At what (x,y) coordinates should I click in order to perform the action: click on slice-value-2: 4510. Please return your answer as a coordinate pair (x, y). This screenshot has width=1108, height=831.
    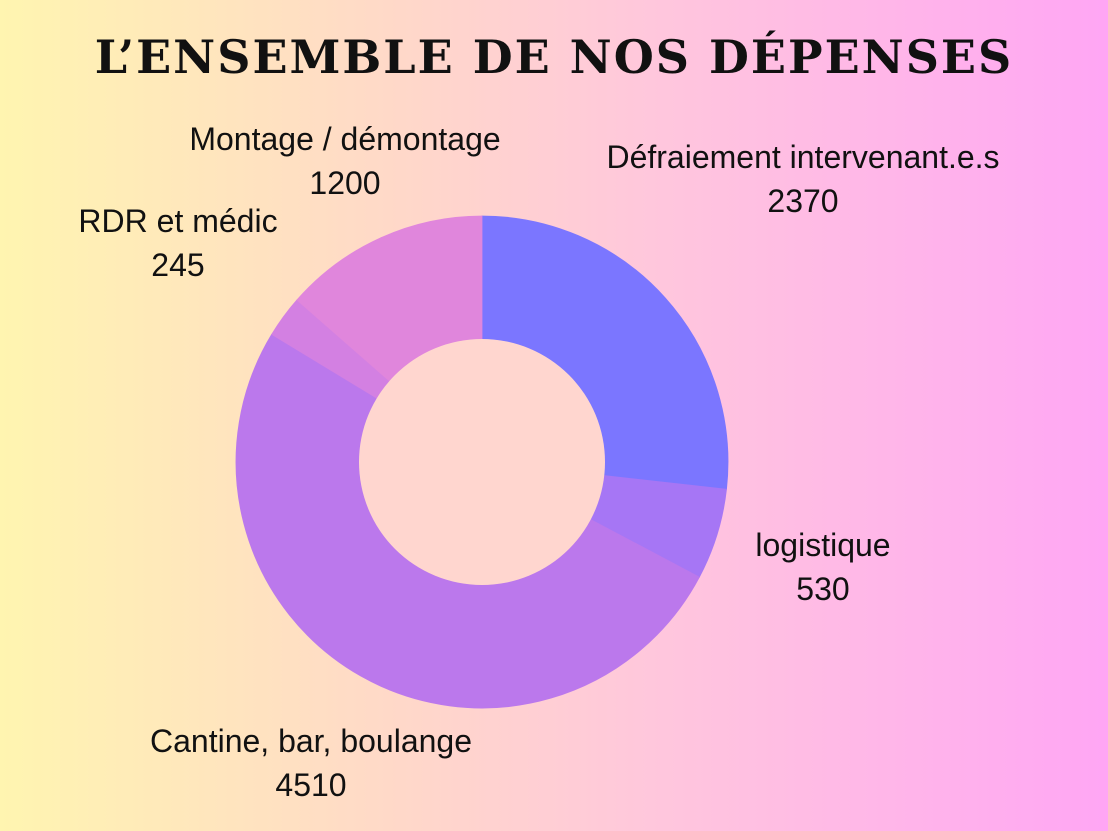
    Looking at the image, I should click on (310, 785).